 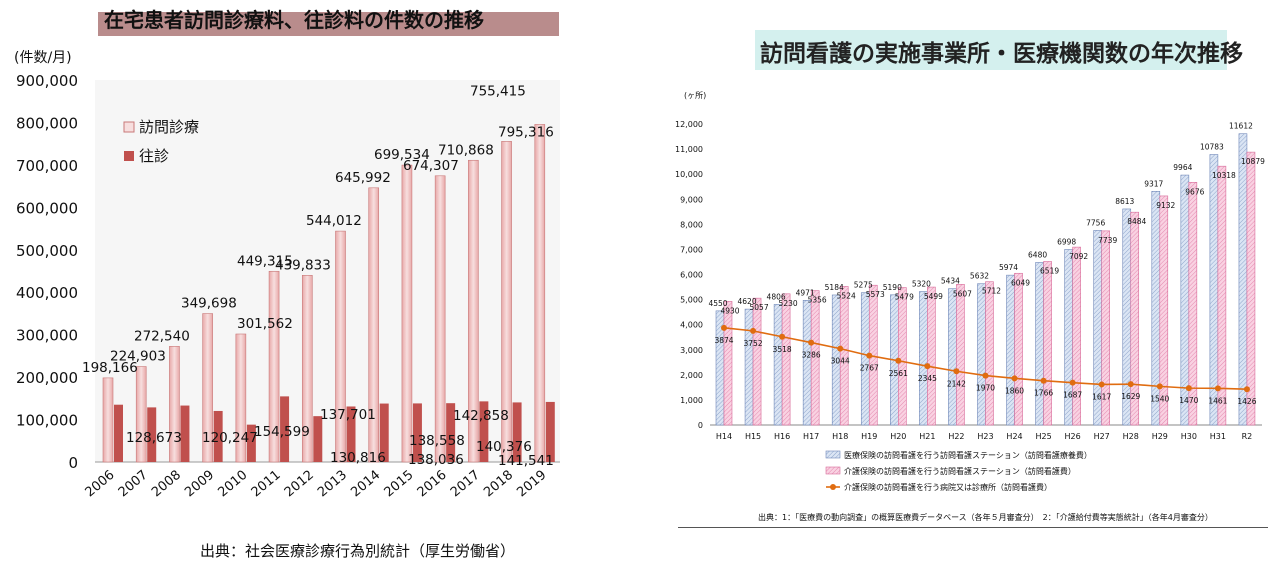 What do you see at coordinates (689, 124) in the screenshot?
I see `right-y-tick-label: 12,000` at bounding box center [689, 124].